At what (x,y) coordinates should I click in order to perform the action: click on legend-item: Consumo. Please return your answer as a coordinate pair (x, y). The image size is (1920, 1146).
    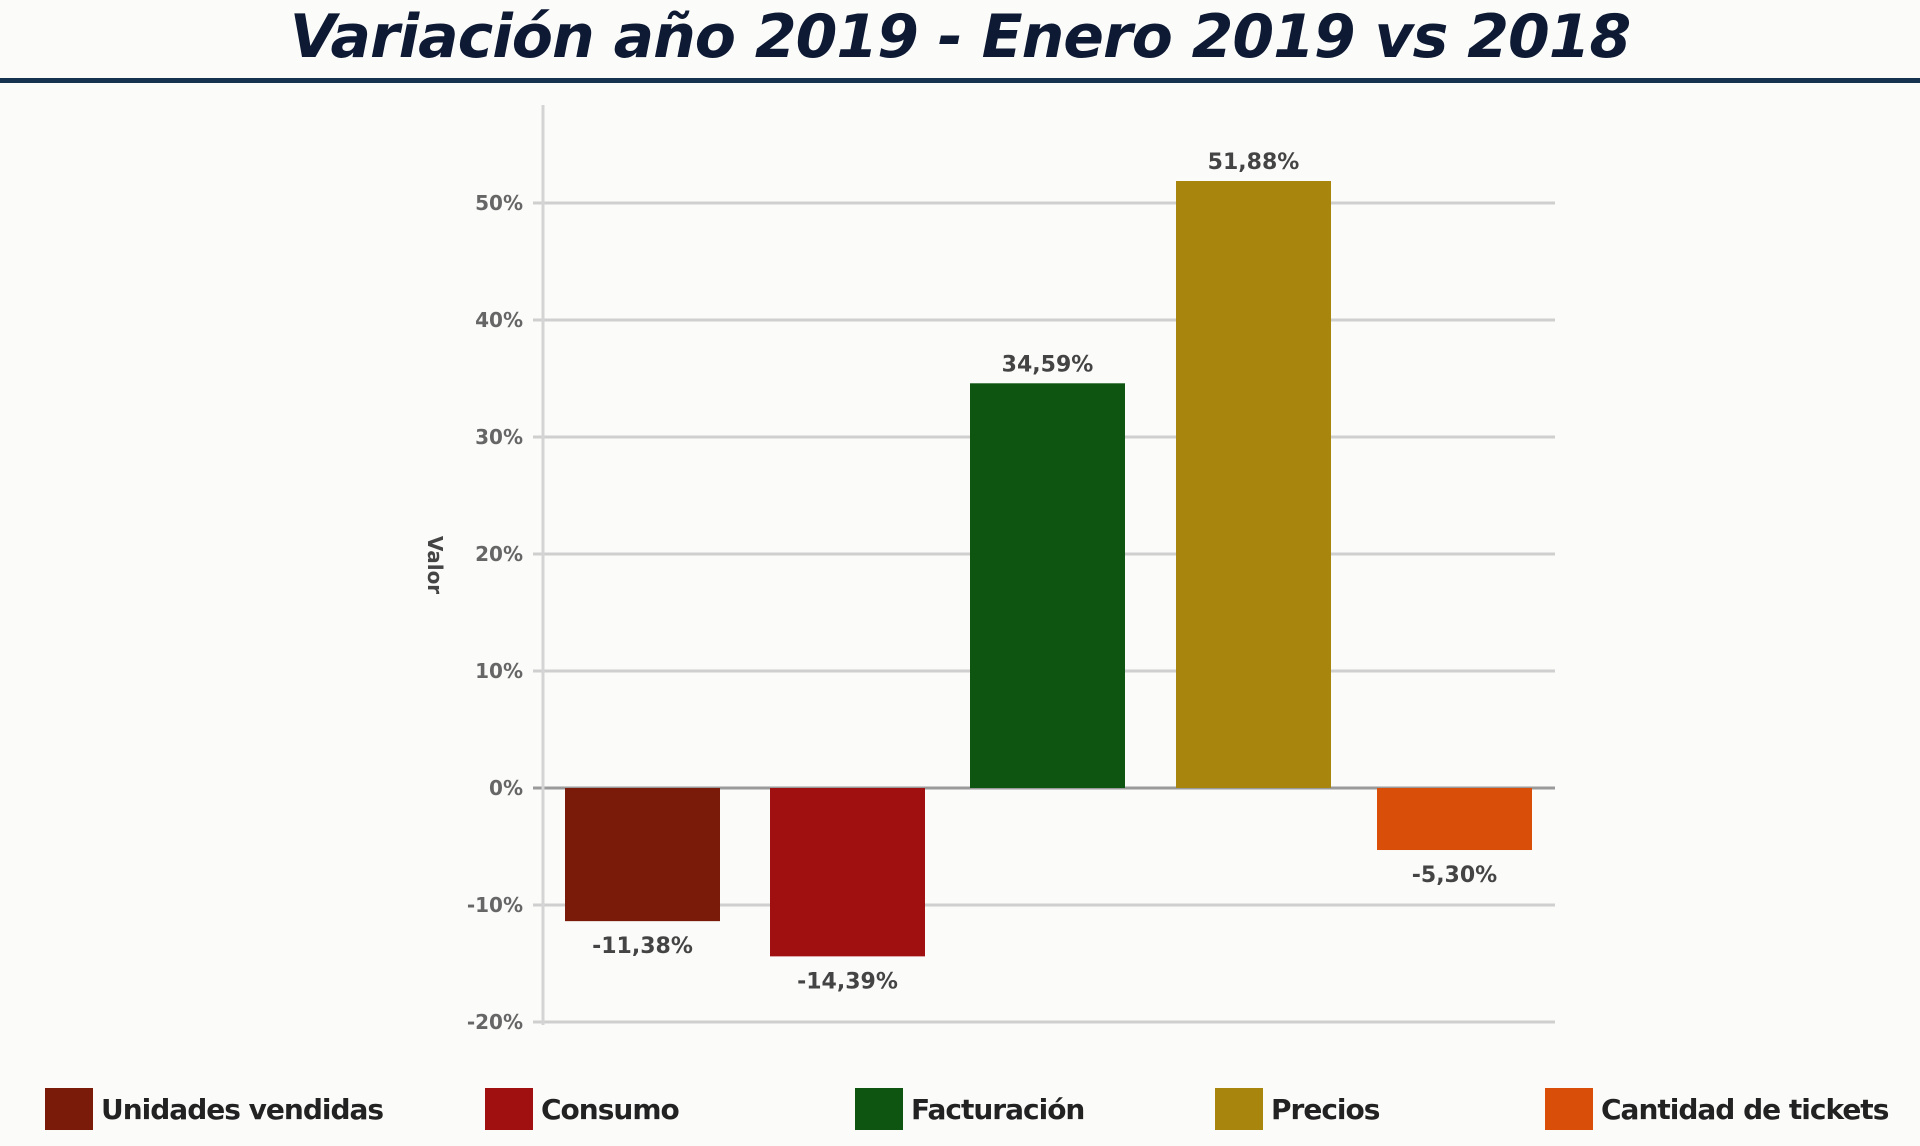
    Looking at the image, I should click on (582, 1109).